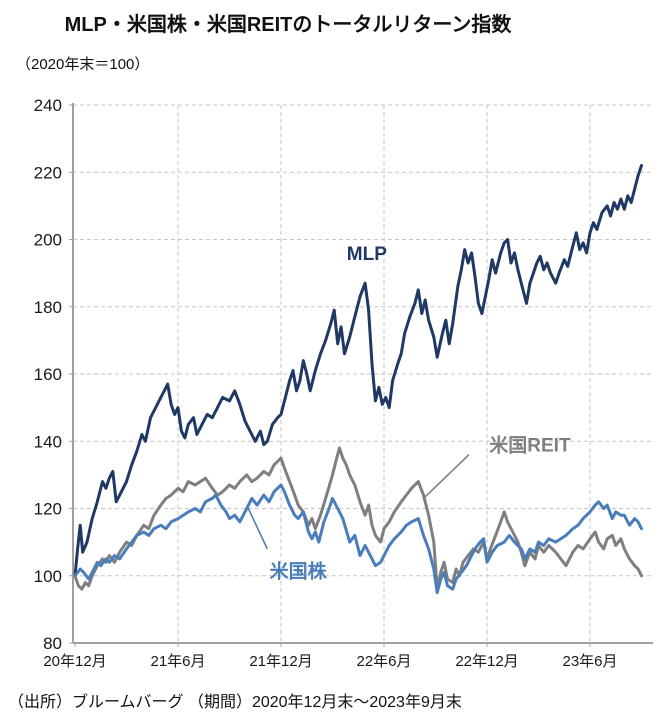  Describe the element at coordinates (446, 476) in the screenshot. I see `series-leader-line-米国REIT` at that location.